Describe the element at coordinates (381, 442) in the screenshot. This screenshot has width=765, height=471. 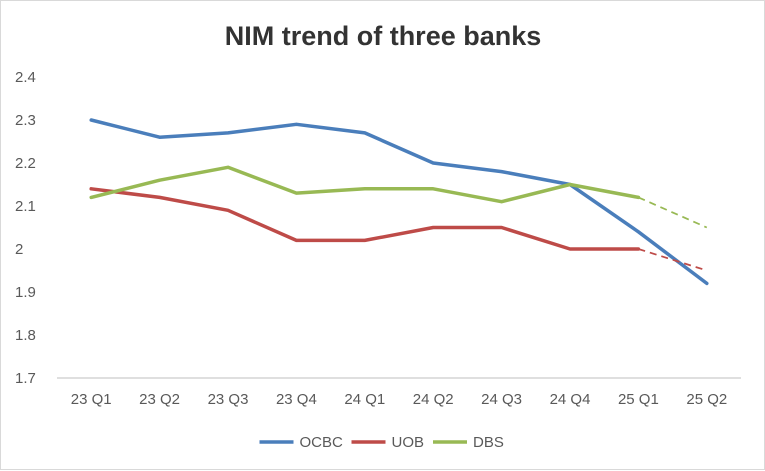
I see `legend: OCBC UOB DBS` at that location.